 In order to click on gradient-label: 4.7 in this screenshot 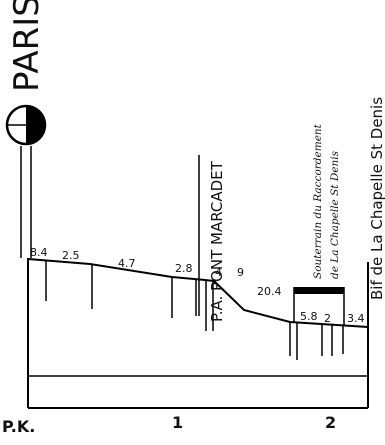, I will do `click(127, 263)`.